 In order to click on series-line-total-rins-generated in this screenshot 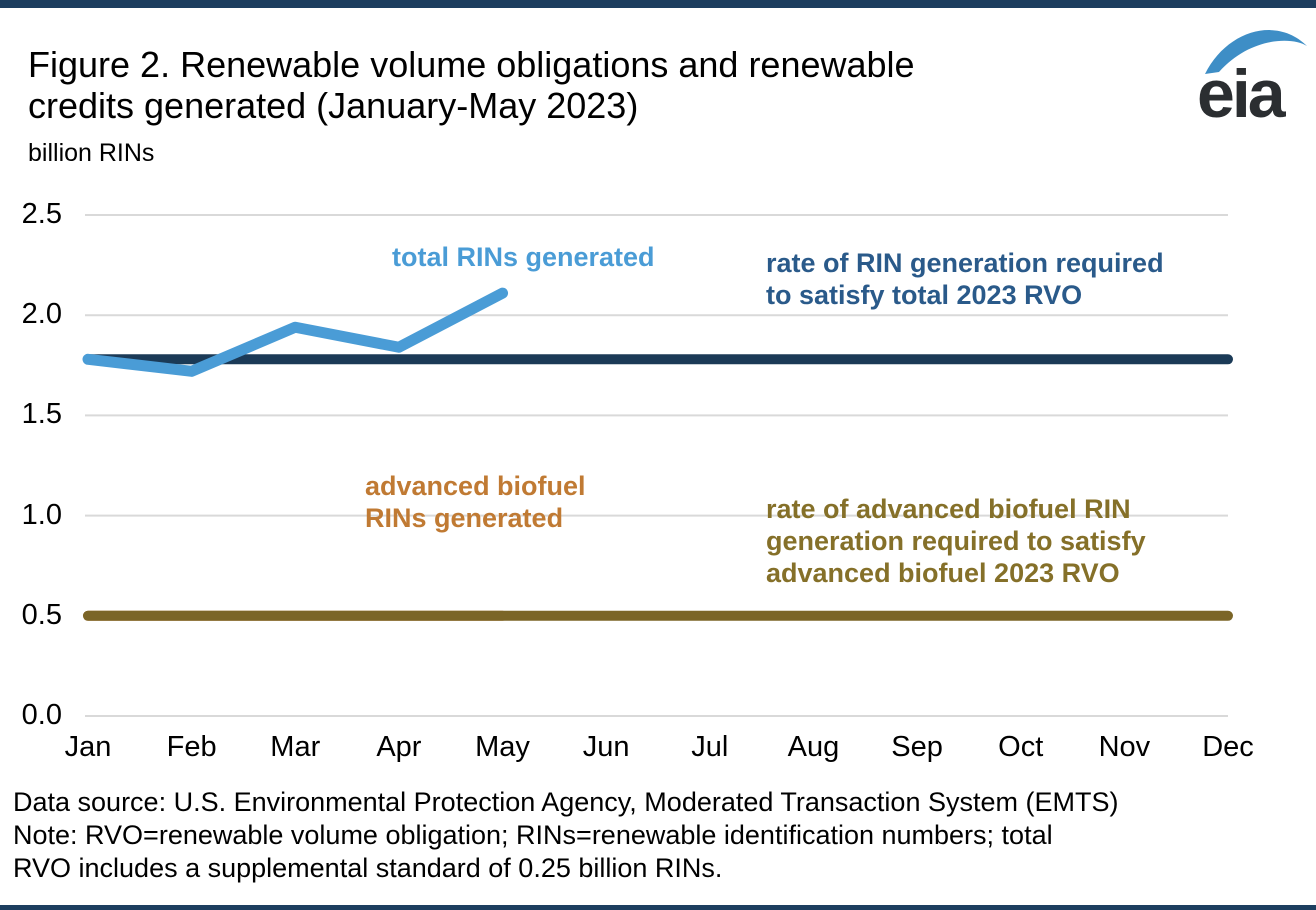, I will do `click(295, 332)`.